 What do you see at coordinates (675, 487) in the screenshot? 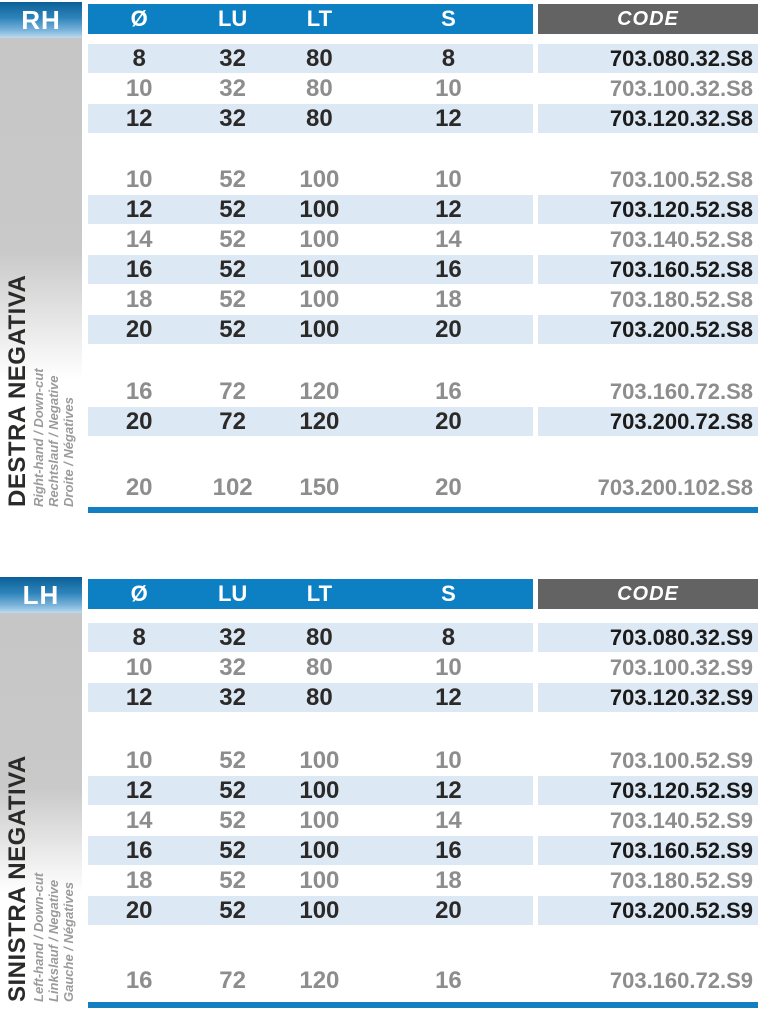
I see `code-cell: 703.200.102.S8` at bounding box center [675, 487].